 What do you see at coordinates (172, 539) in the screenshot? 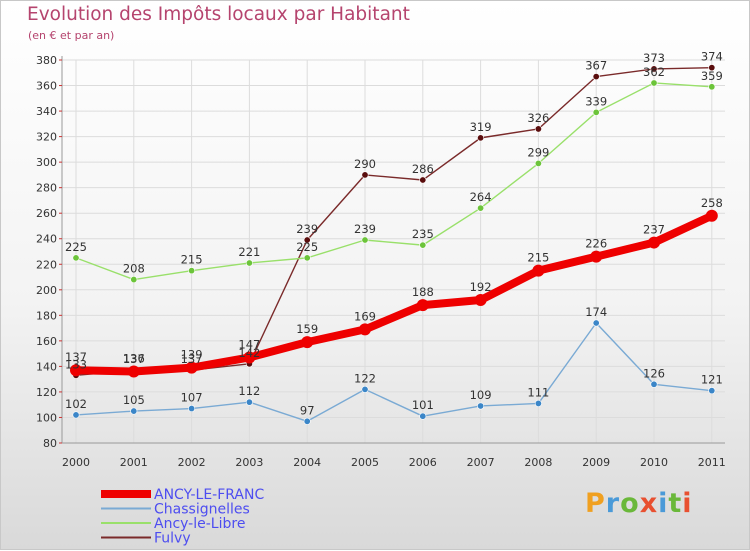
I see `legend-label: Fulvy` at bounding box center [172, 539].